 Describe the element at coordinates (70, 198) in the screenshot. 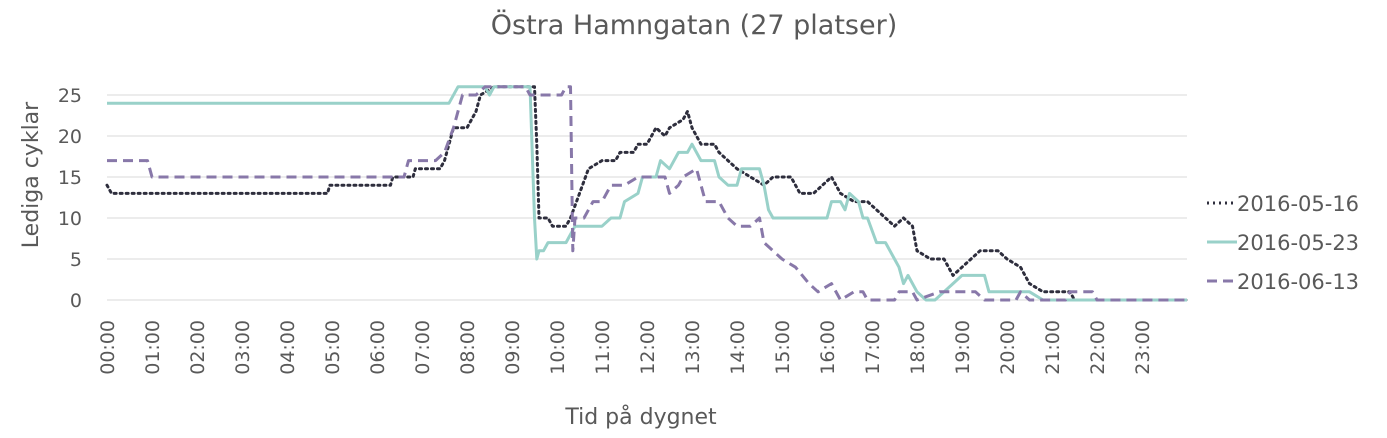

I see `y-axis-ticks: 0 5 10 15 20 25` at that location.